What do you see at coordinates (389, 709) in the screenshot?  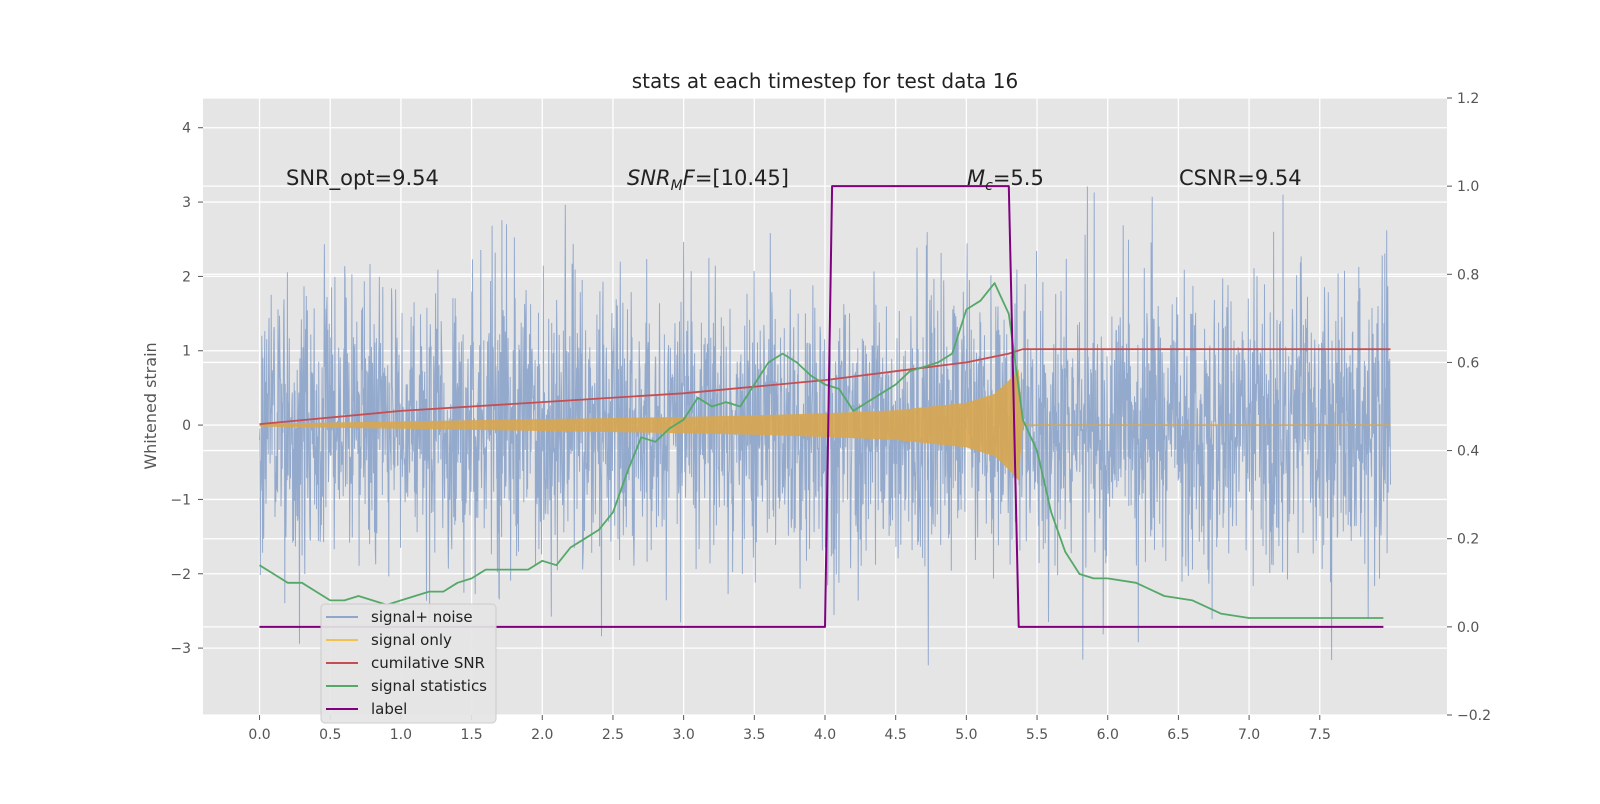 I see `legend-label-label: label` at bounding box center [389, 709].